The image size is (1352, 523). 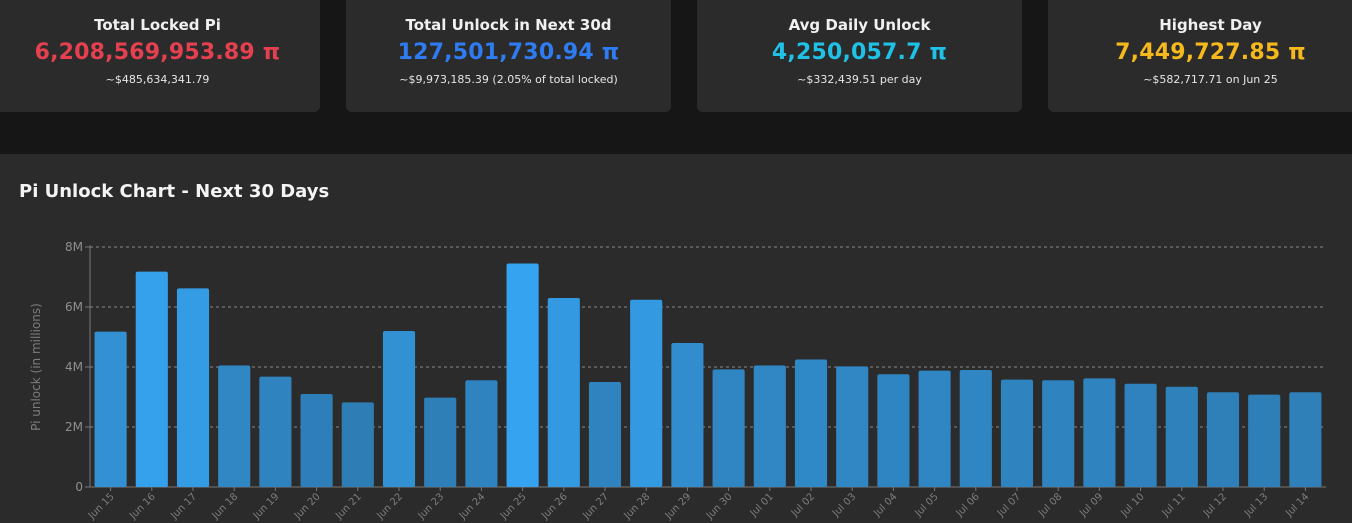 I want to click on x-tick-label: Jul 03, so click(x=844, y=505).